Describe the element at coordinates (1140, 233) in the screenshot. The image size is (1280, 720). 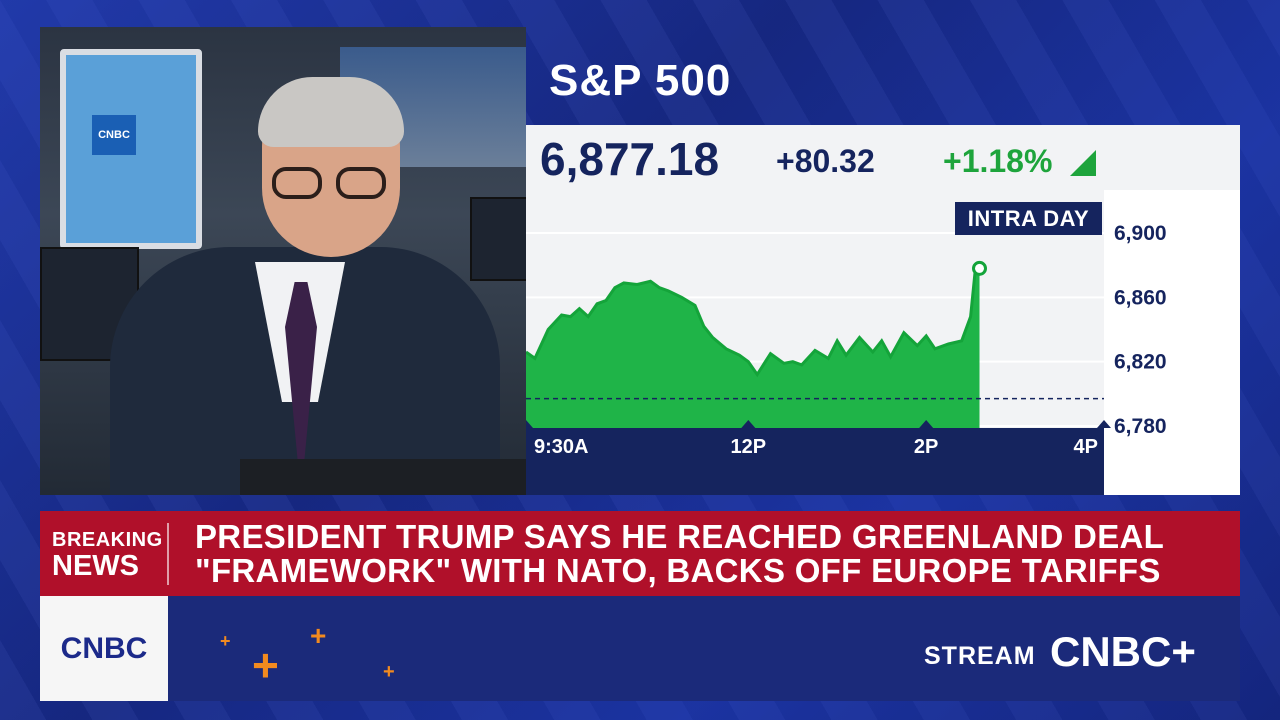
I see `y-tick-label: 6,900` at that location.